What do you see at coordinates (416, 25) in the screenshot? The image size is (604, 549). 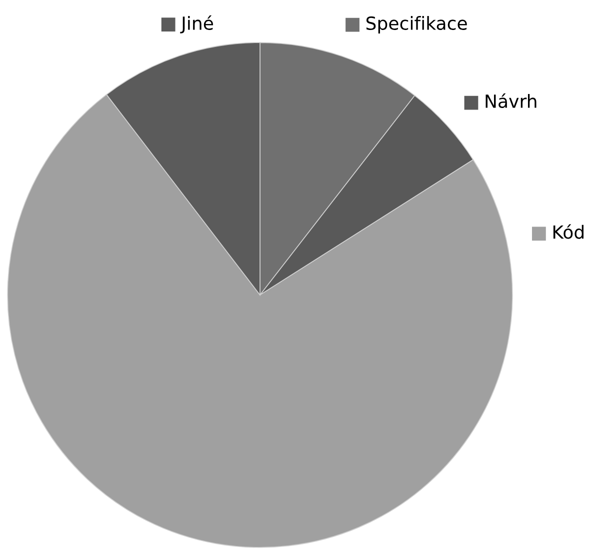 I see `legend-label: Specifikace` at bounding box center [416, 25].